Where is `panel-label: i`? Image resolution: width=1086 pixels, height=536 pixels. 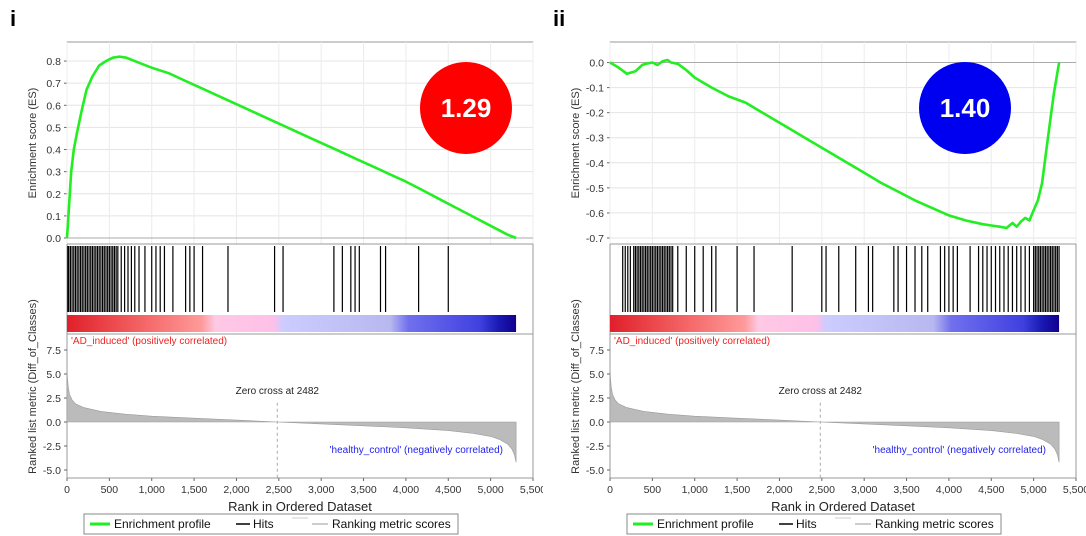
panel-label: i is located at coordinates (13, 18).